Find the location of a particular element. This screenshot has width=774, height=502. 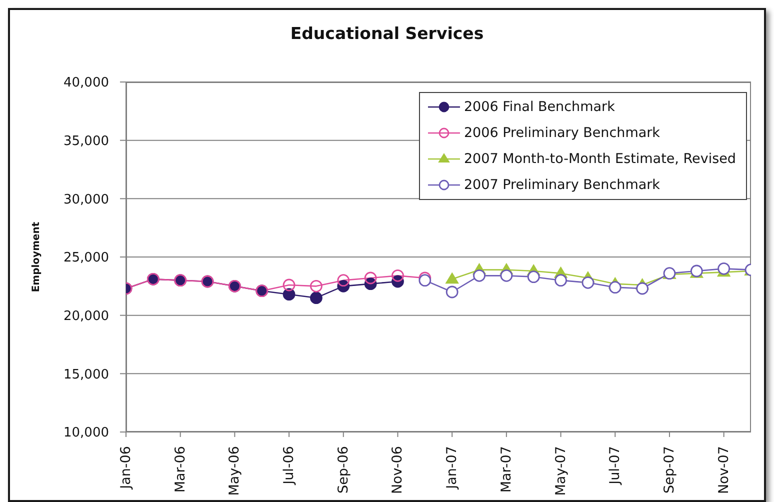

y-tick-label: 30,000 is located at coordinates (86, 200).